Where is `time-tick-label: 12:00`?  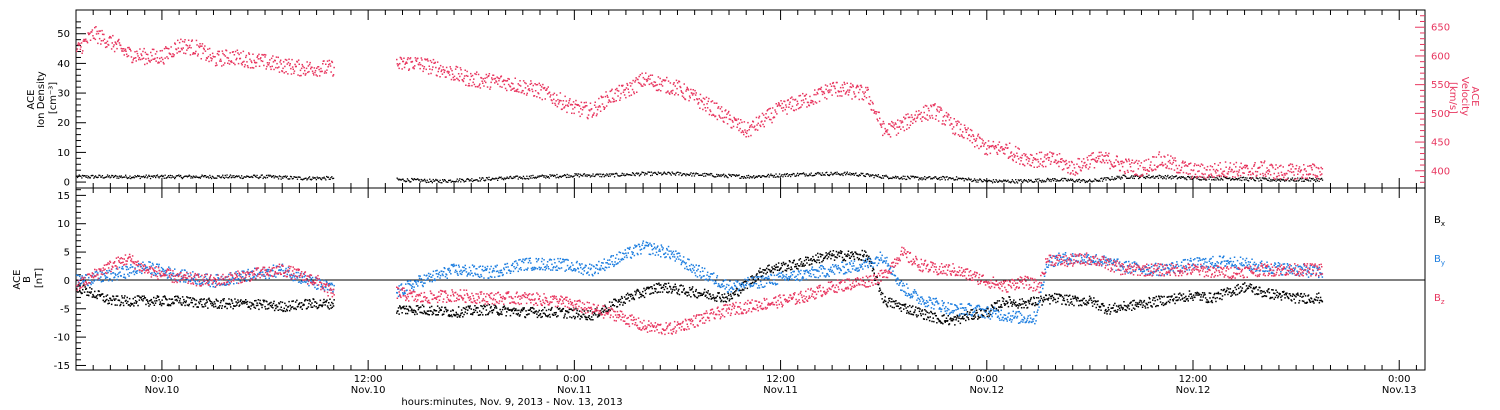 time-tick-label: 12:00 is located at coordinates (1193, 379).